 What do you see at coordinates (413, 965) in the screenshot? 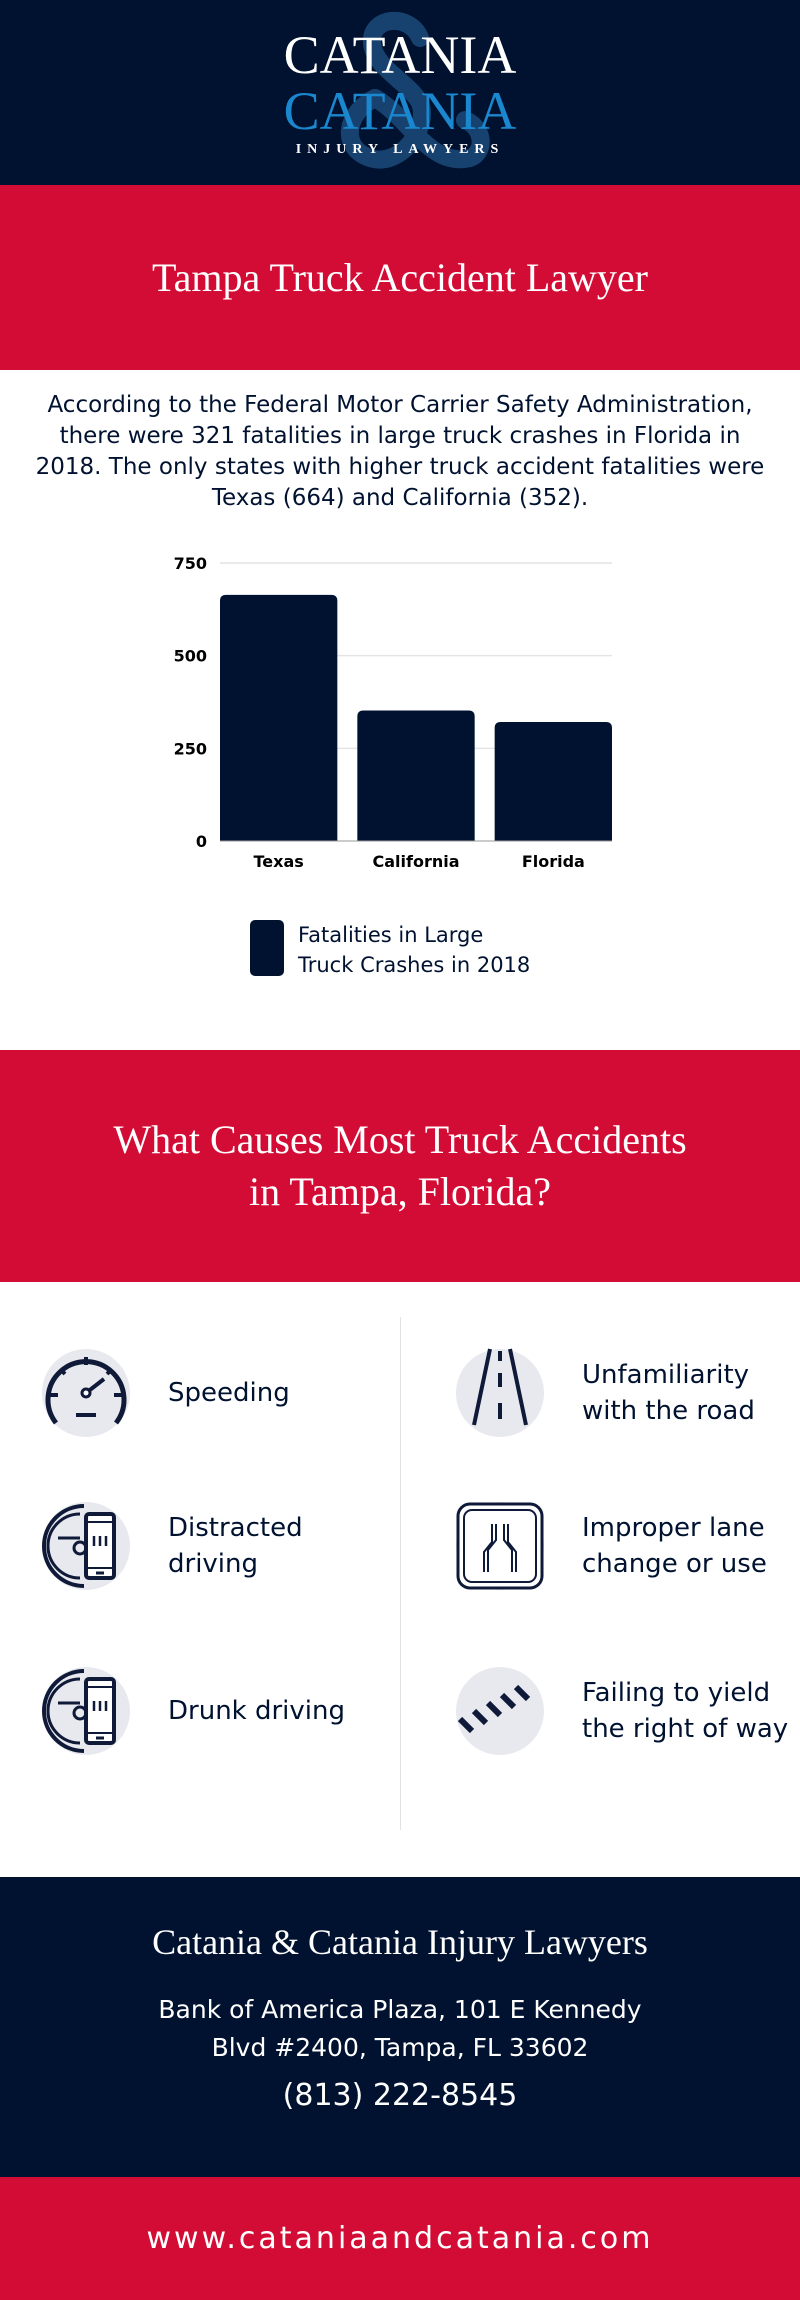
I see `legend-label: Truck Crashes in 2018` at bounding box center [413, 965].